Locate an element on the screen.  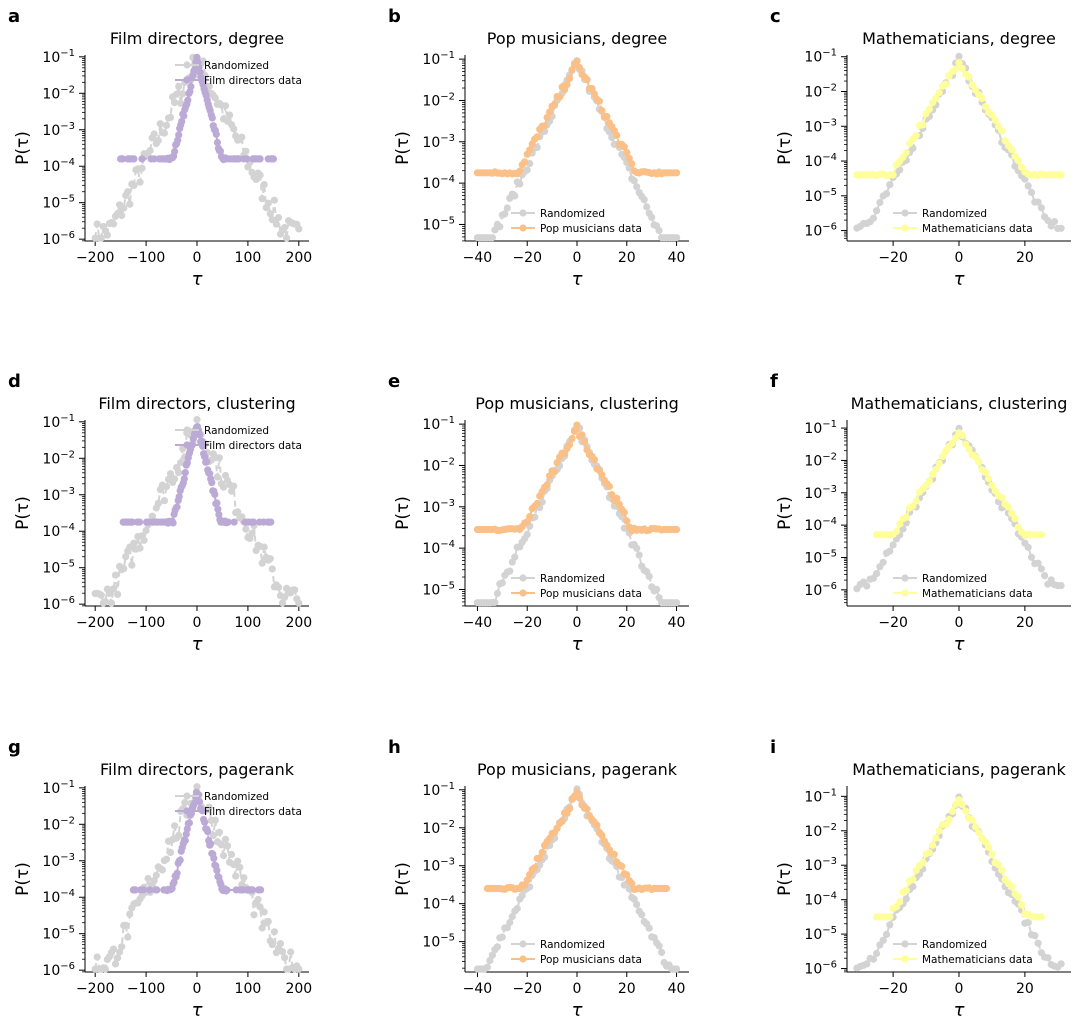
y-tick-label: 10⁻⁵ is located at coordinates (58, 203).